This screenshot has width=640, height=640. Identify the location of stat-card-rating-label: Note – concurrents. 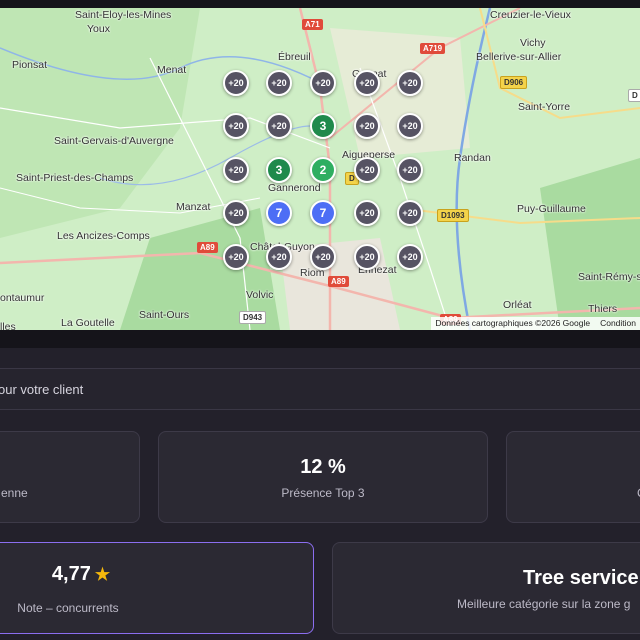
(68, 608).